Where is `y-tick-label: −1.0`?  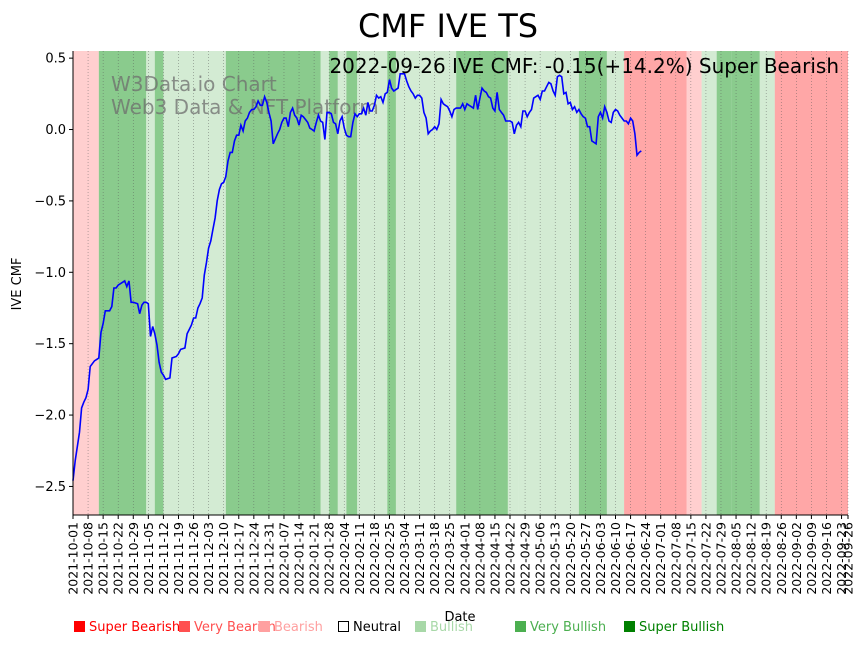 y-tick-label: −1.0 is located at coordinates (50, 273).